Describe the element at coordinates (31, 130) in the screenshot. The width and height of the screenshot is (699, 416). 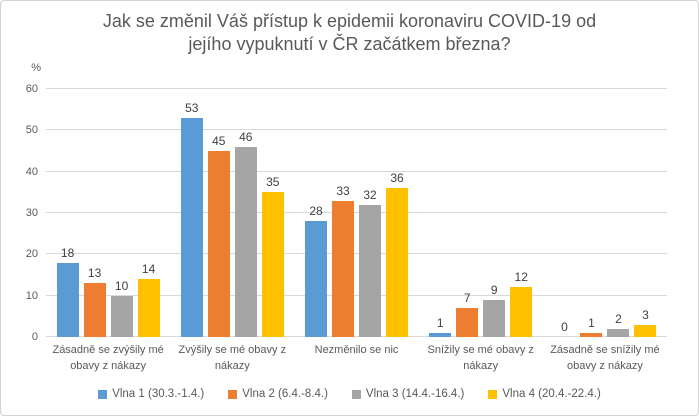
I see `y-tick-label: 50` at that location.